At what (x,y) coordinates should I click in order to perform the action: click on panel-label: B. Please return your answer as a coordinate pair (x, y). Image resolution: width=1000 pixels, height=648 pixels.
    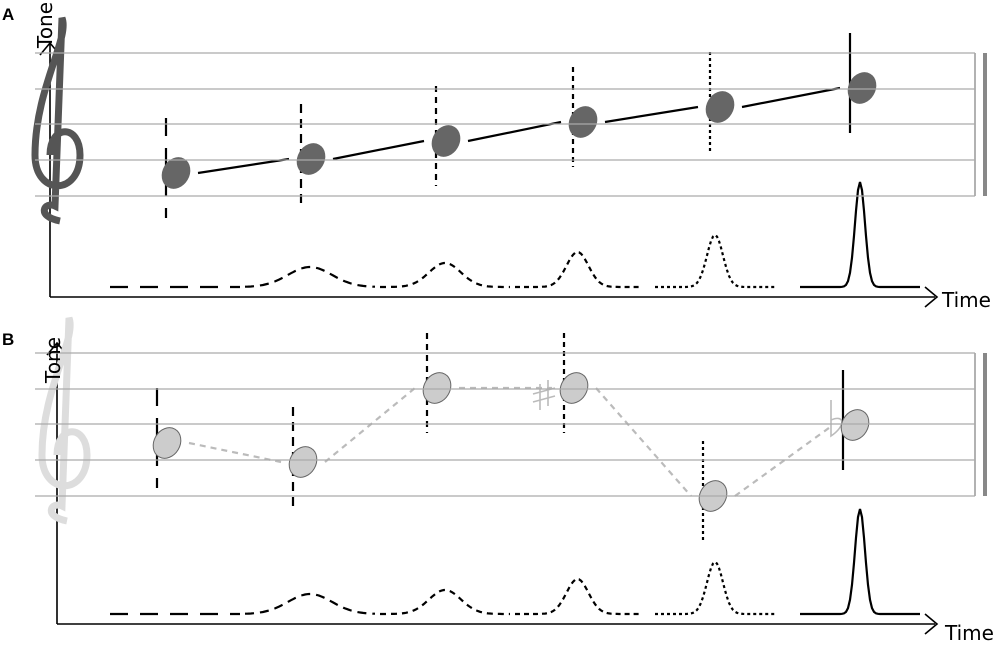
    Looking at the image, I should click on (8, 339).